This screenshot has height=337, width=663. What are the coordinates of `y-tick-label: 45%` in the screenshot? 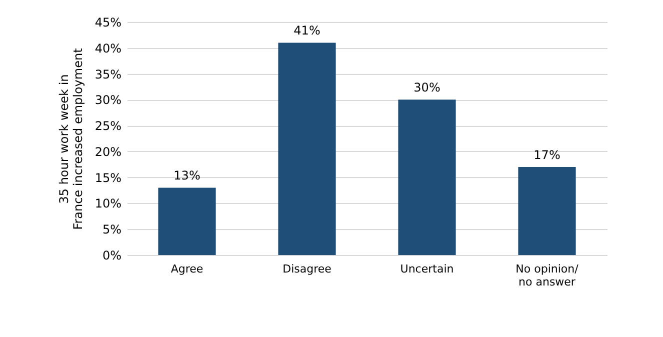 It's located at (108, 23).